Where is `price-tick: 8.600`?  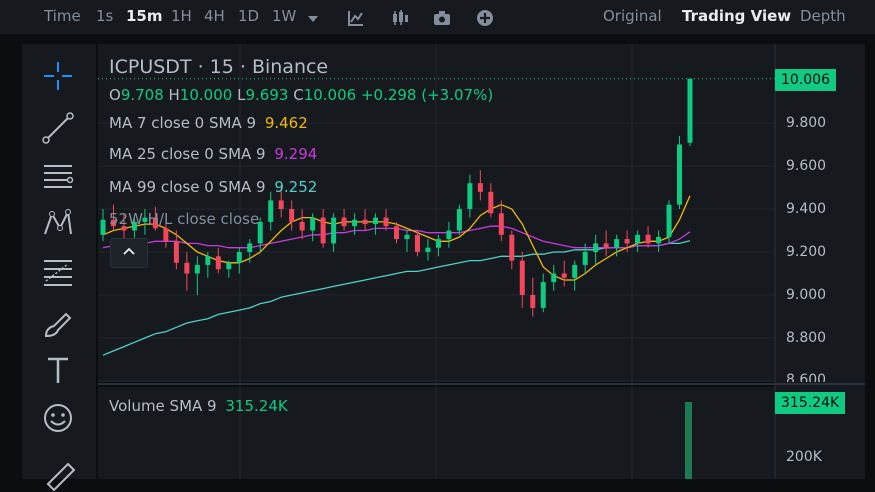 price-tick: 8.600 is located at coordinates (806, 377).